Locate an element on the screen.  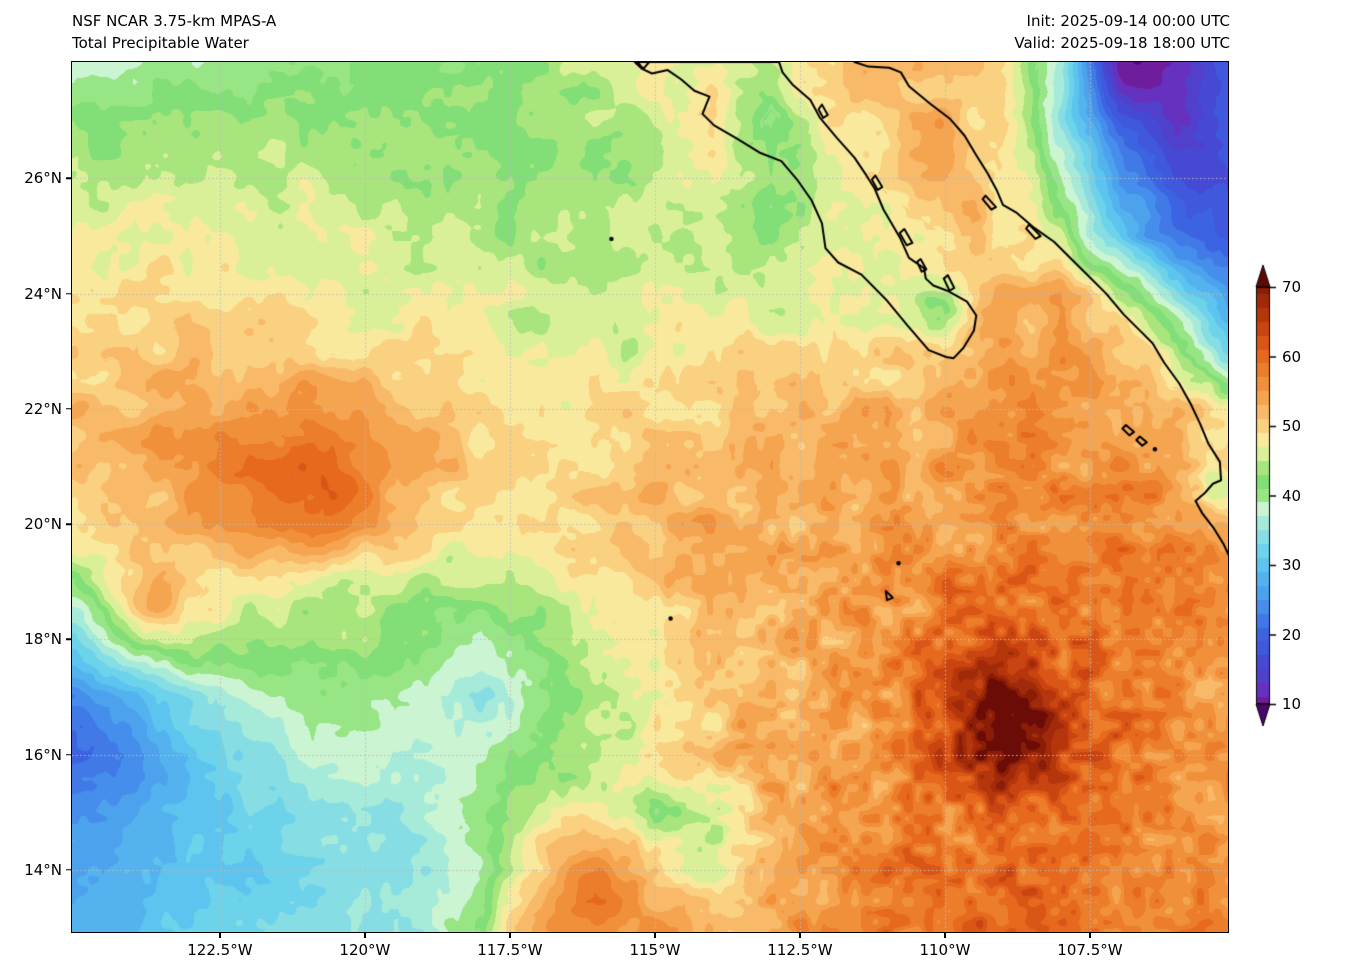
colorbar-tick-label: 20 is located at coordinates (1292, 634).